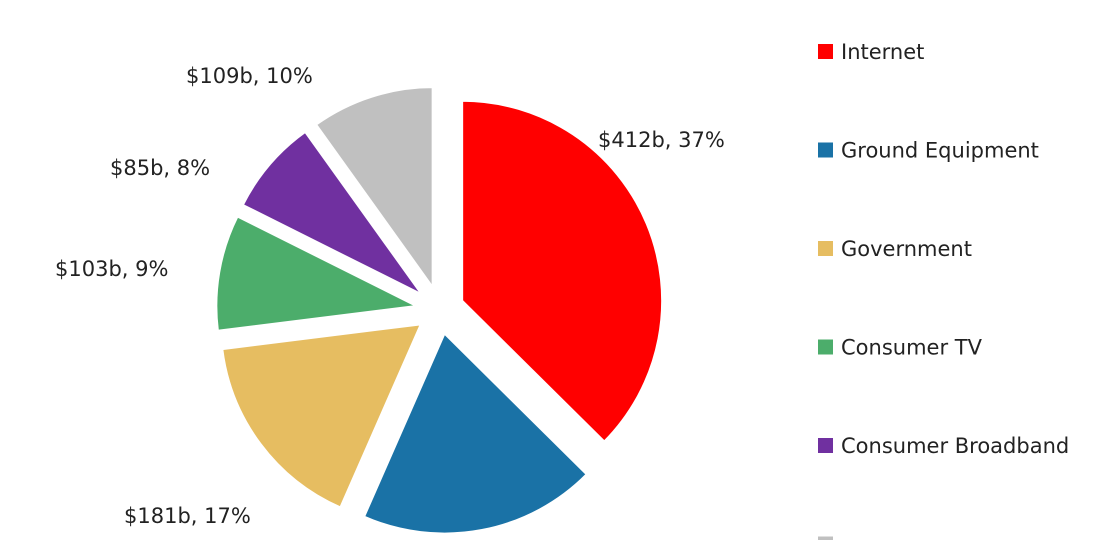 Image resolution: width=1110 pixels, height=540 pixels. What do you see at coordinates (160, 168) in the screenshot?
I see `data-label-consumer-broadband: $85b, 8%` at bounding box center [160, 168].